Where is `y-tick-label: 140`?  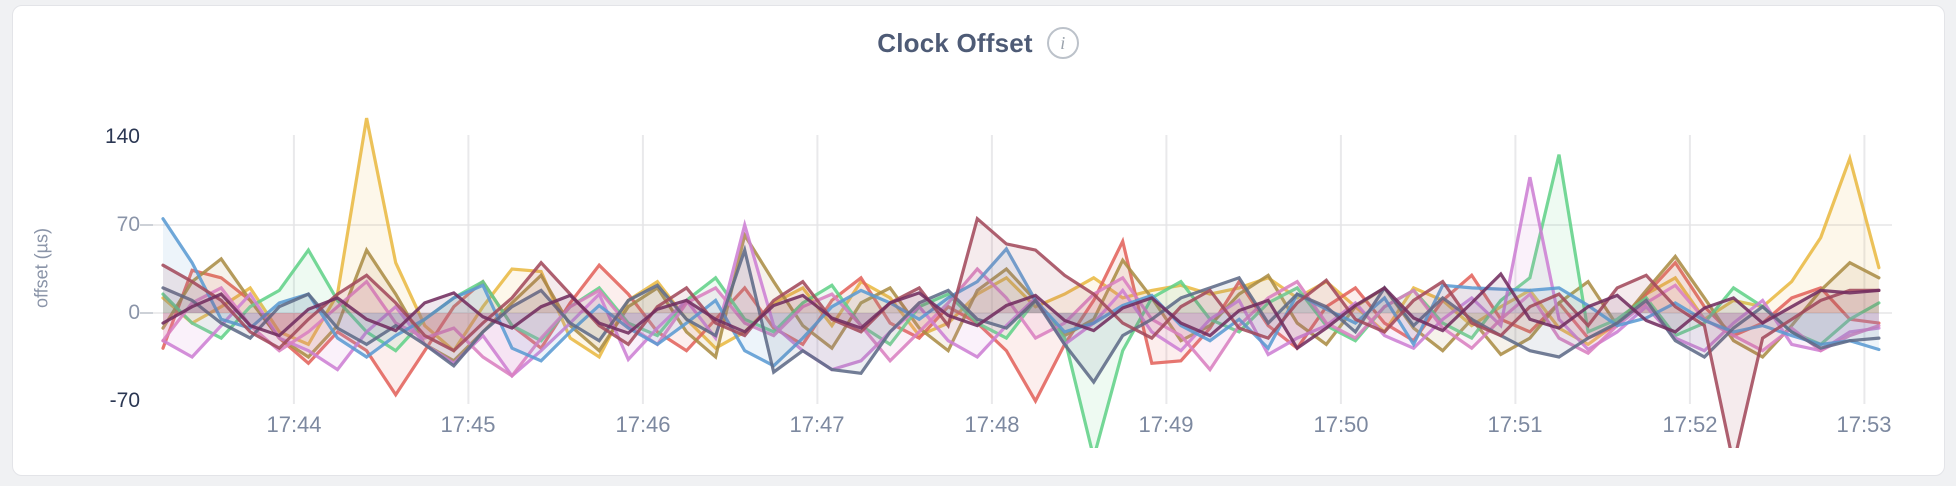
y-tick-label: 140 is located at coordinates (122, 136).